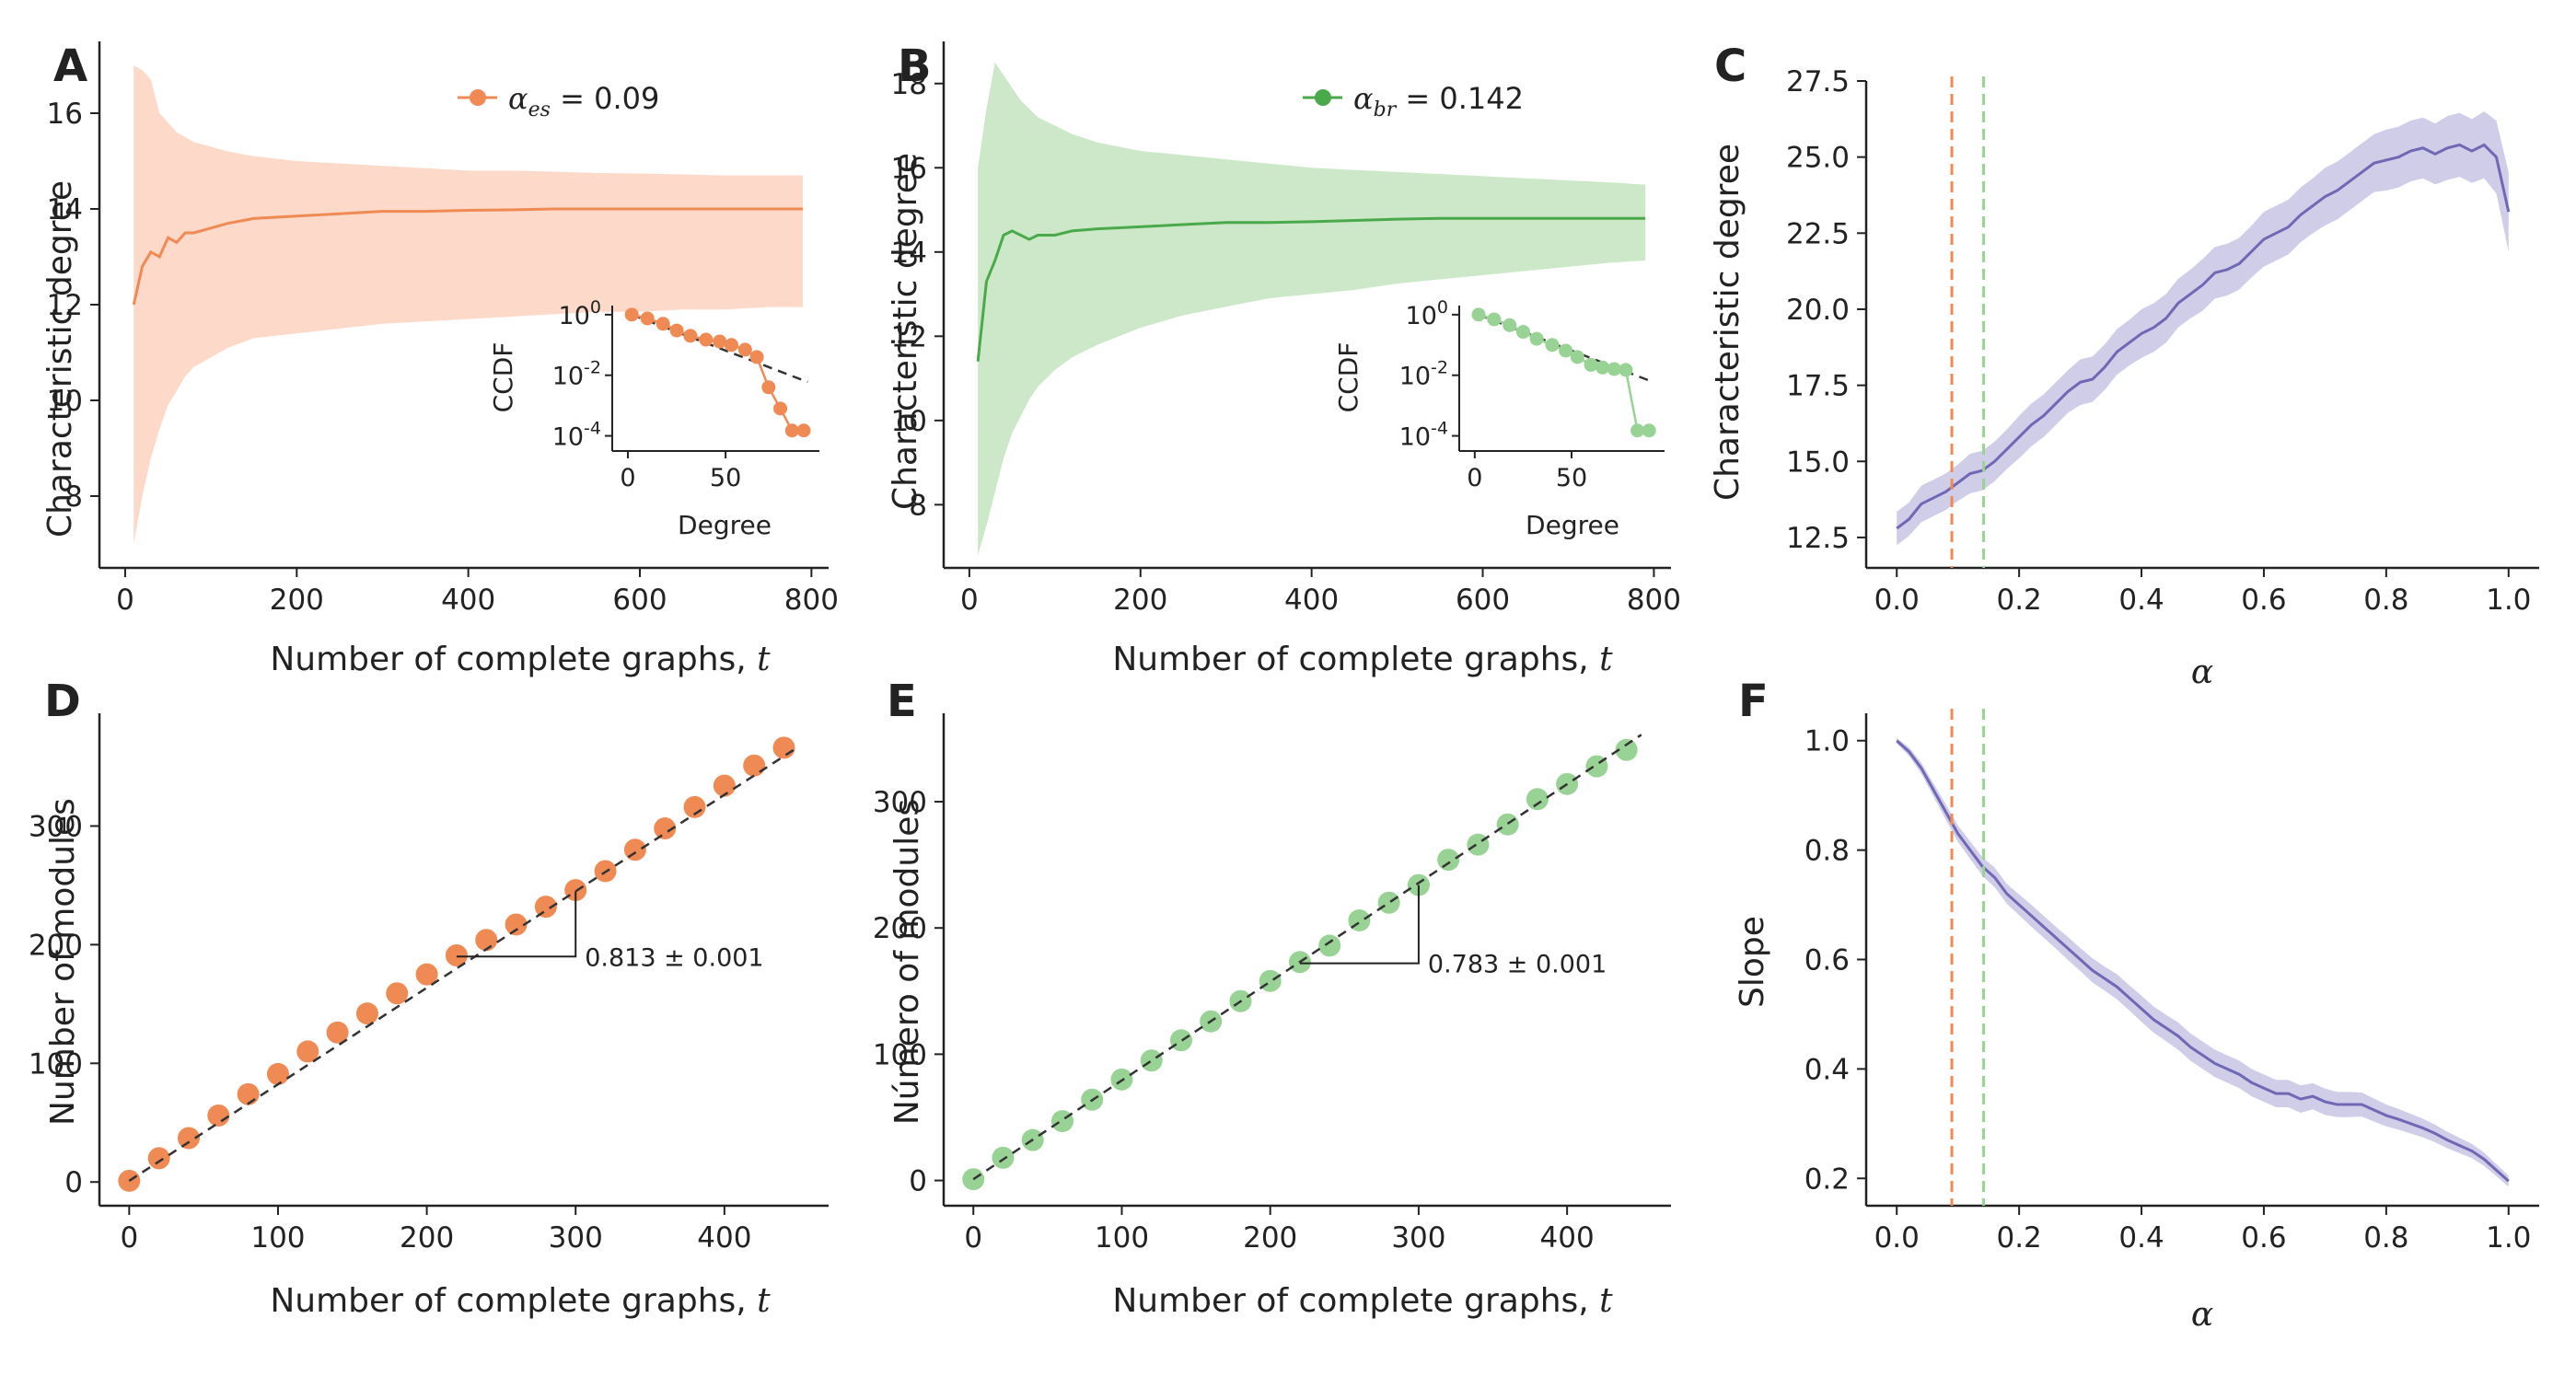 This screenshot has height=1376, width=2576. Describe the element at coordinates (1348, 377) in the screenshot. I see `panel-b-inset-ylabel: CCDF` at that location.